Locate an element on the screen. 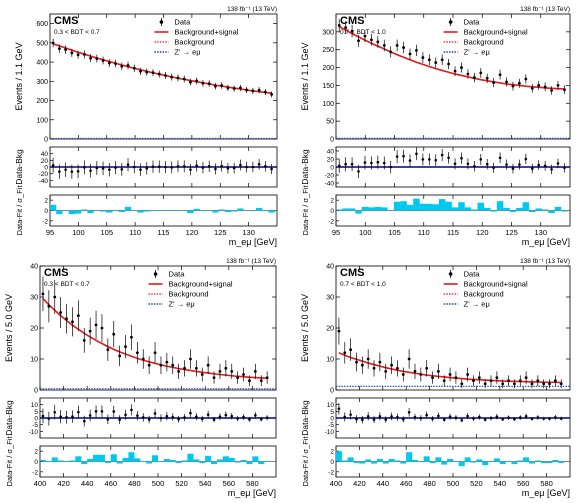  category-label: 0.3 < BDT < 0.7 is located at coordinates (77, 32).